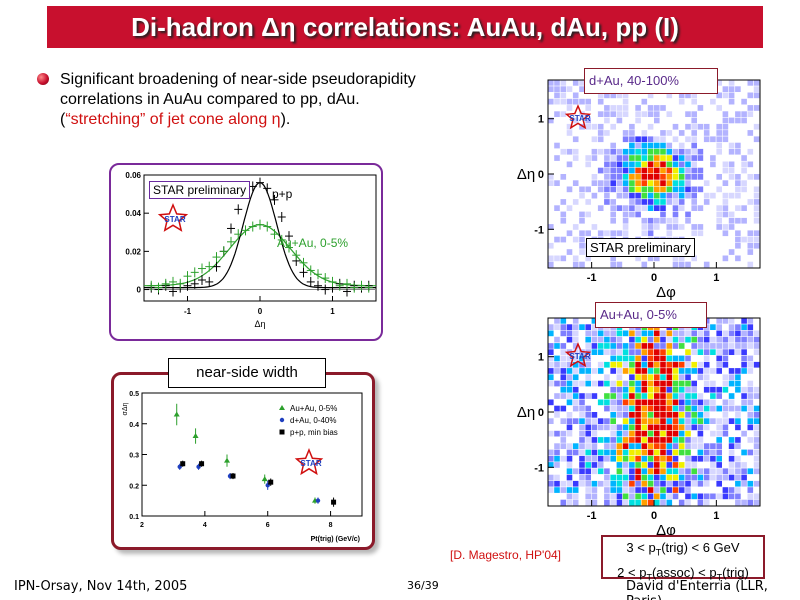 Image resolution: width=800 pixels, height=600 pixels. What do you see at coordinates (310, 463) in the screenshot?
I see `star-logo-label: STAR` at bounding box center [310, 463].